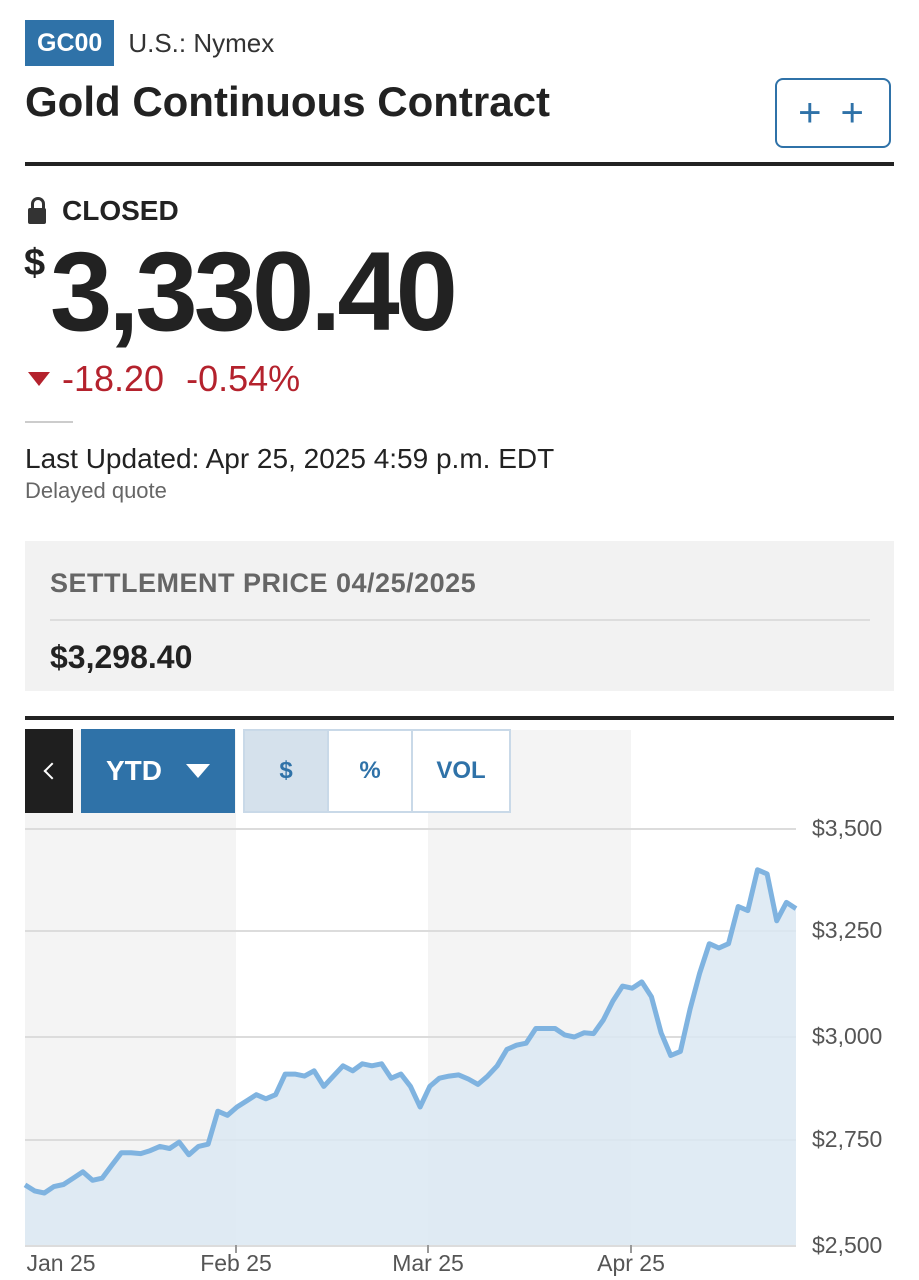  What do you see at coordinates (120, 210) in the screenshot?
I see `market-status-label: CLOSED` at bounding box center [120, 210].